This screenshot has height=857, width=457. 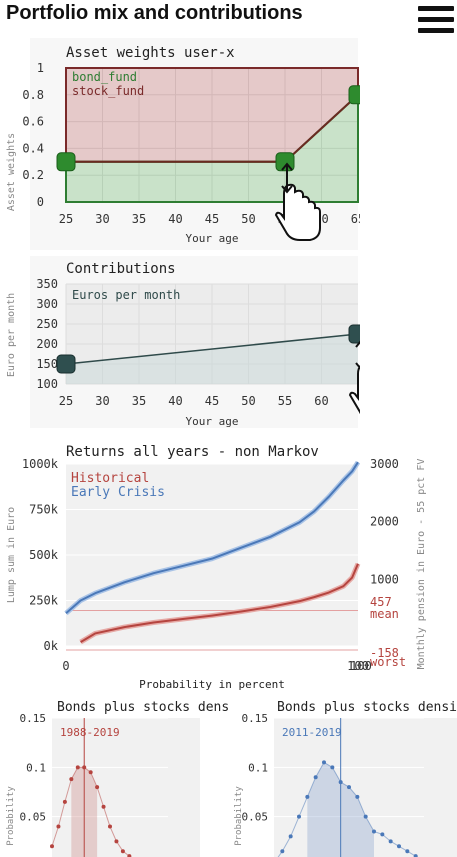 I want to click on y-axis-right-label: Monthly pension in Euro - 55 pct FV, so click(x=421, y=564).